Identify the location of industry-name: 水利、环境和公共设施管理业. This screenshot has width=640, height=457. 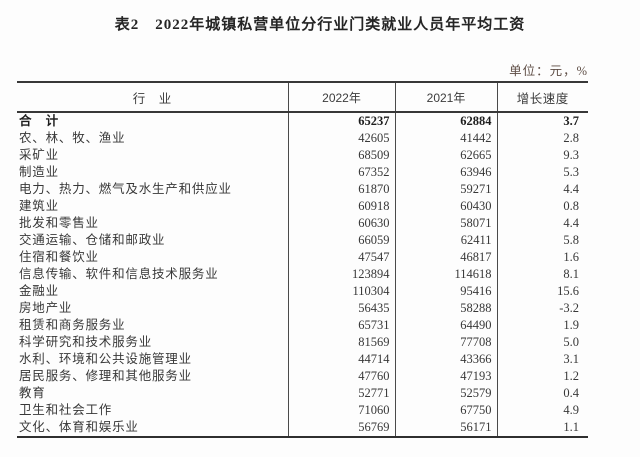
(105, 359).